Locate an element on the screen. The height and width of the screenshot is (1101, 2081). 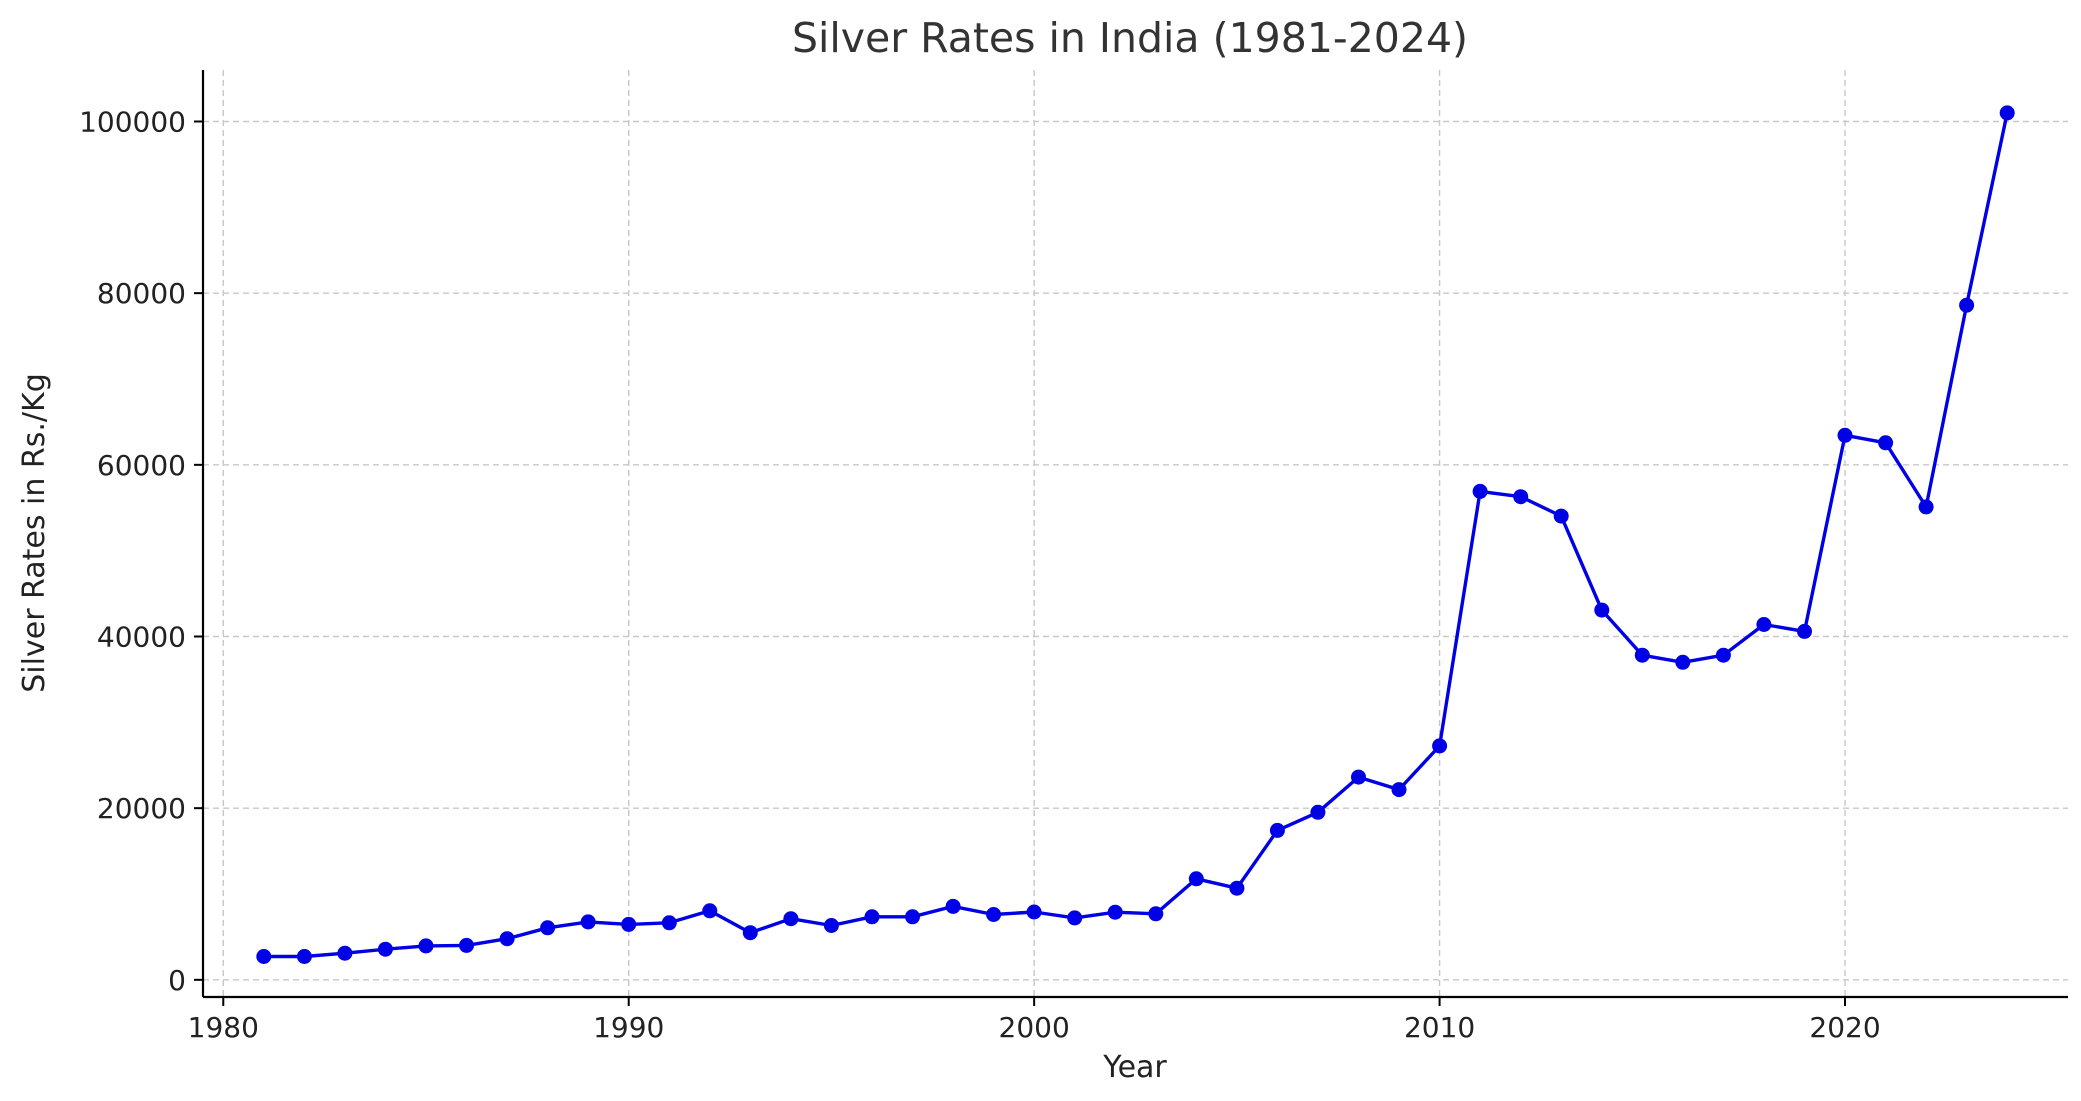
x-tick-label: 1980 is located at coordinates (223, 1027).